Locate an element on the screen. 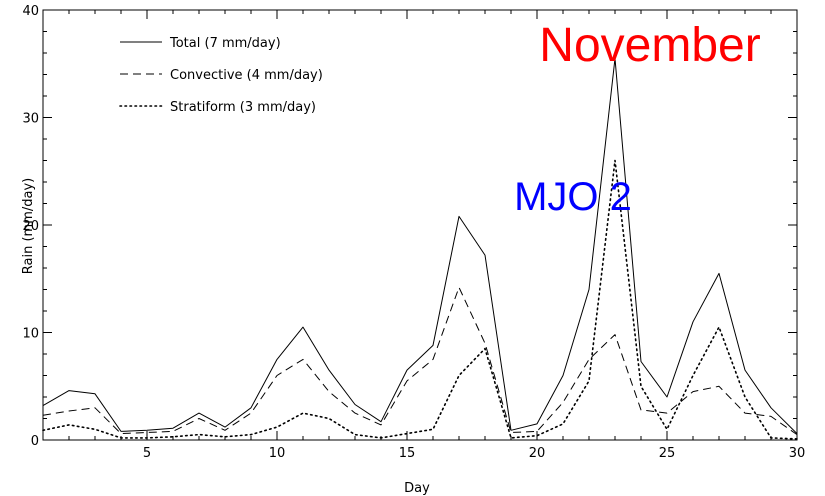 The height and width of the screenshot is (496, 825). x-tick-label: 5 is located at coordinates (147, 453).